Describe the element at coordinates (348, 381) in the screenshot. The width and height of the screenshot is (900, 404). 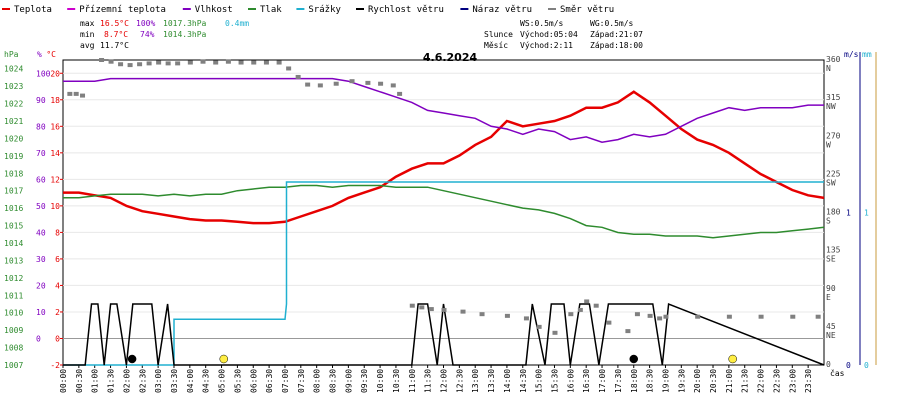
I see `x-tick-label: 09:00` at that location.